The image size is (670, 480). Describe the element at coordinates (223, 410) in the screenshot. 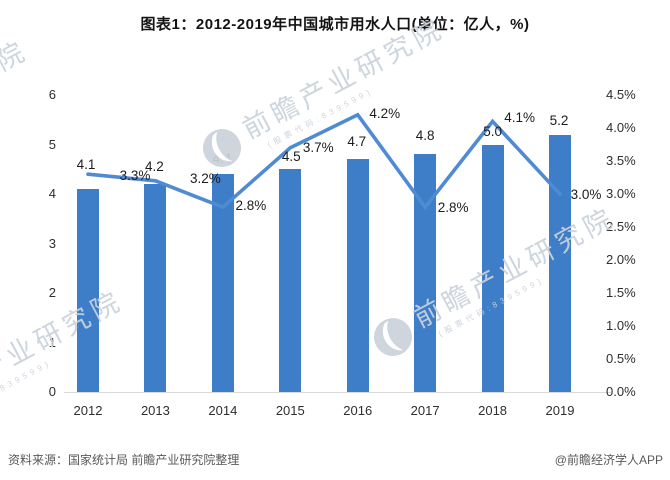

I see `x-axis-label: 2014` at that location.